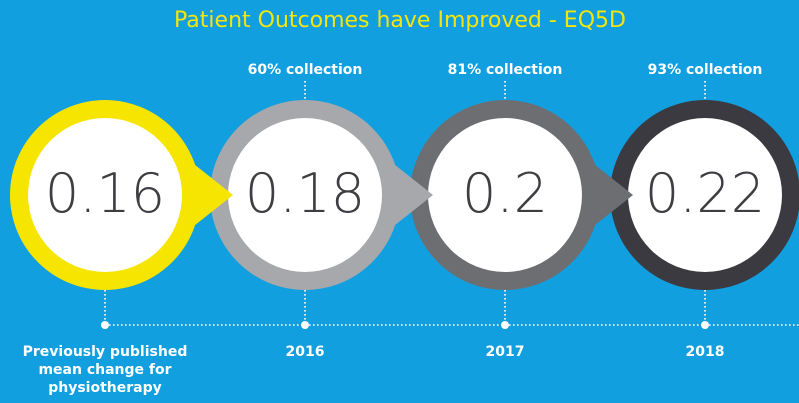  I want to click on collection-label: 81% collection, so click(505, 70).